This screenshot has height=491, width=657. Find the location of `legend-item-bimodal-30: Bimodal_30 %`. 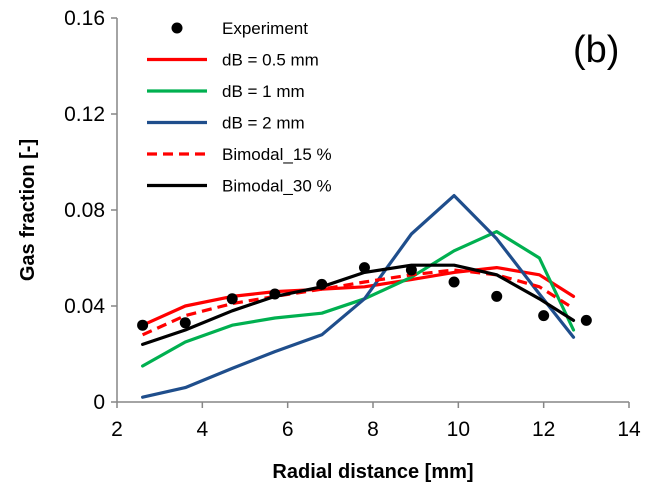

legend-item-bimodal-30: Bimodal_30 % is located at coordinates (239, 186).